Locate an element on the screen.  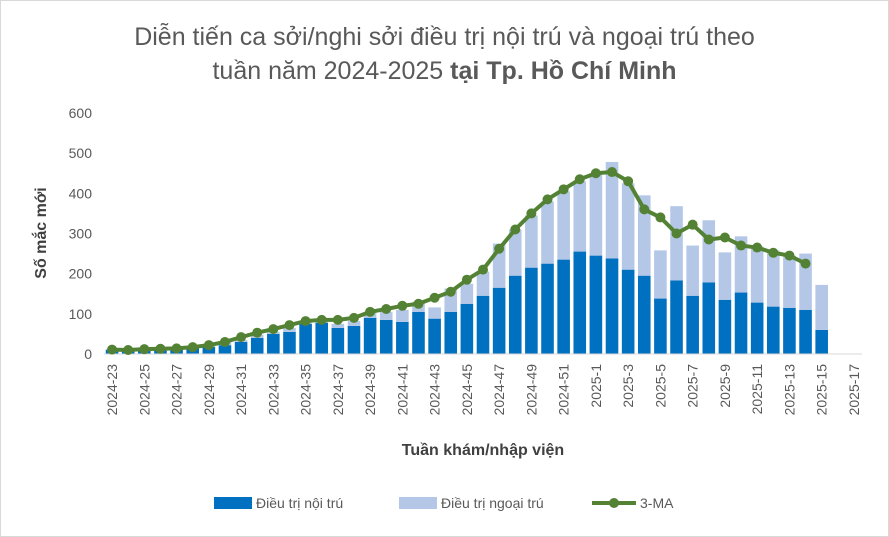
chart-title-line-2-normal: tuần năm 2024-2025 is located at coordinates (331, 71).